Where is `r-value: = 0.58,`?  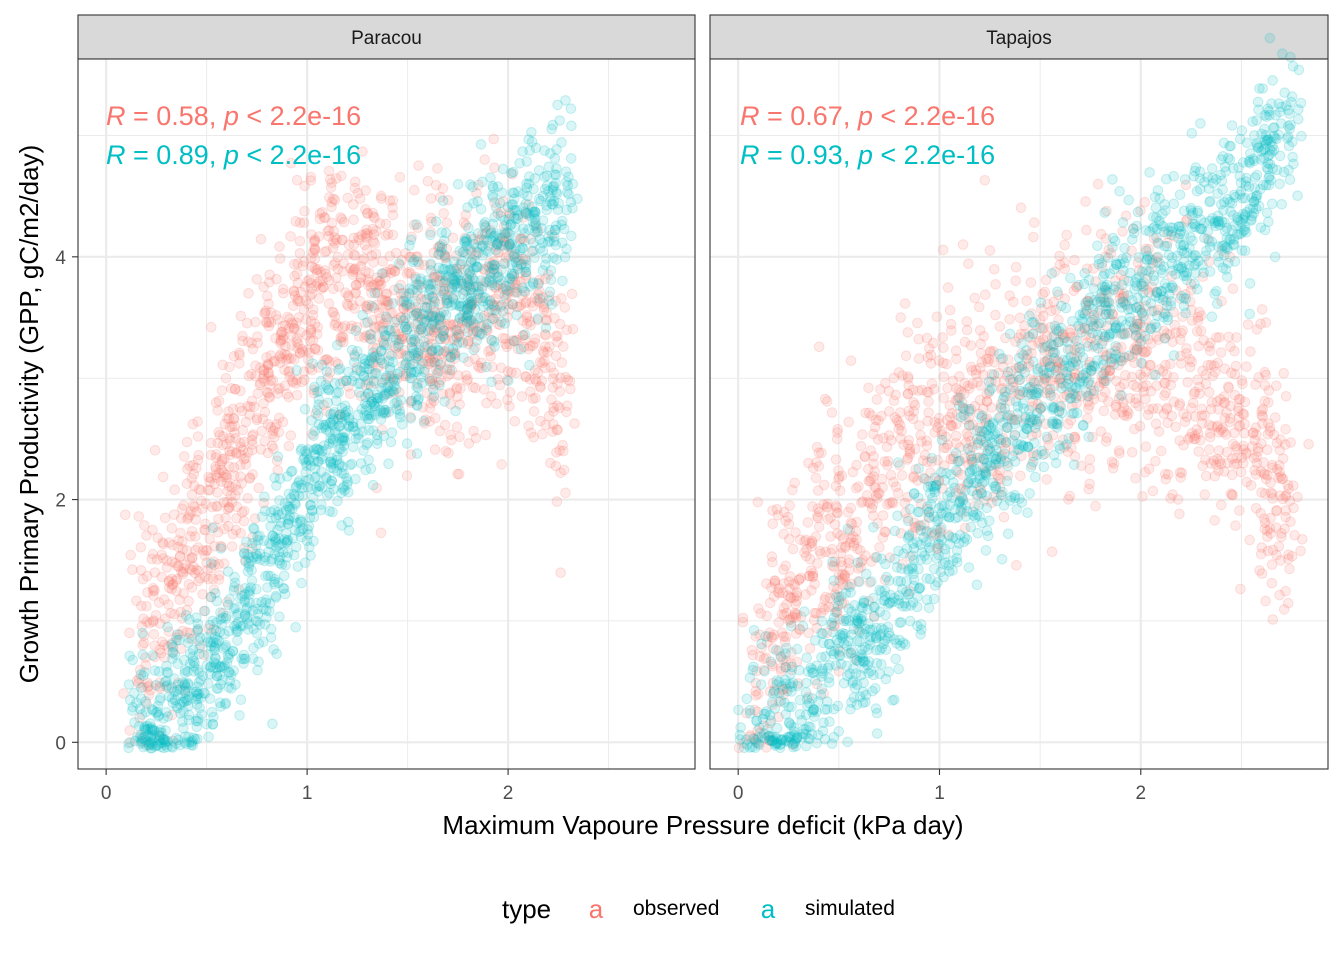 r-value: = 0.58, is located at coordinates (175, 116).